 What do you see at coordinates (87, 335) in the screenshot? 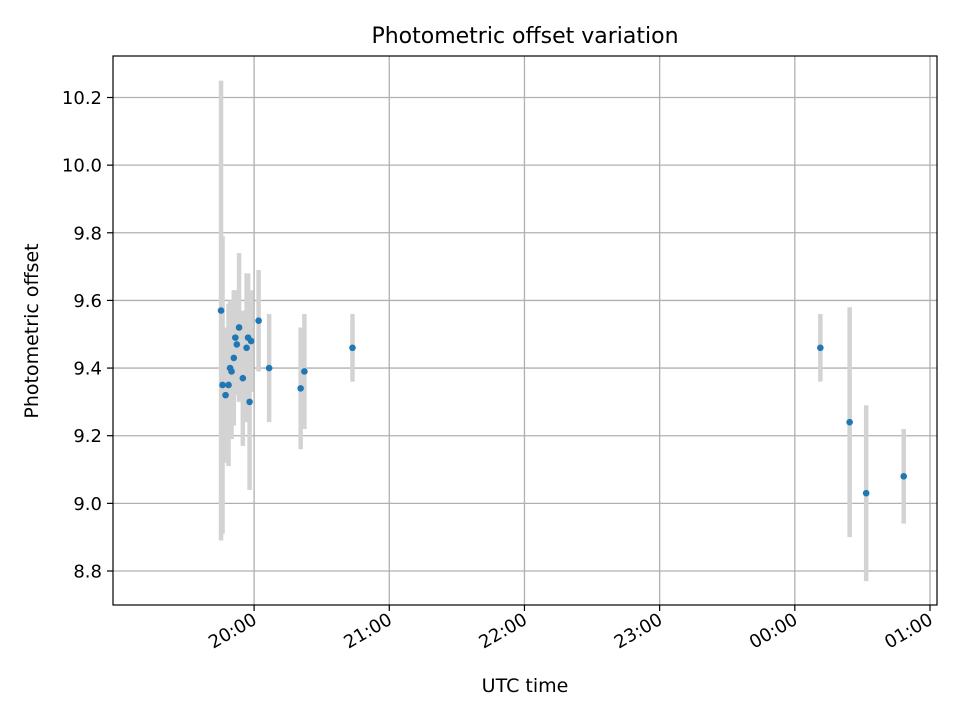
I see `y-axis-ticks: 8.8 9.0 9.2 9.4 9.6 9.8 10.0 10.2` at bounding box center [87, 335].